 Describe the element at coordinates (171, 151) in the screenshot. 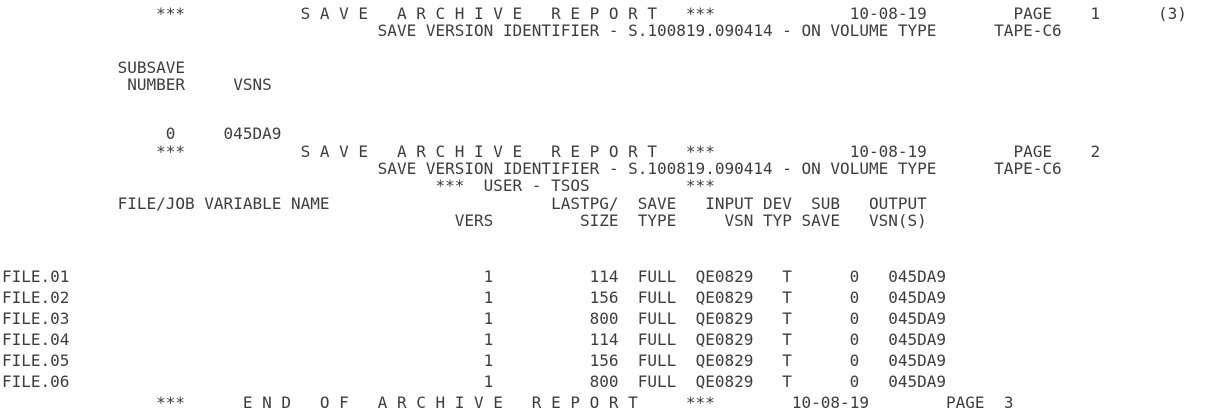

I see `title-stars-left: ***` at that location.